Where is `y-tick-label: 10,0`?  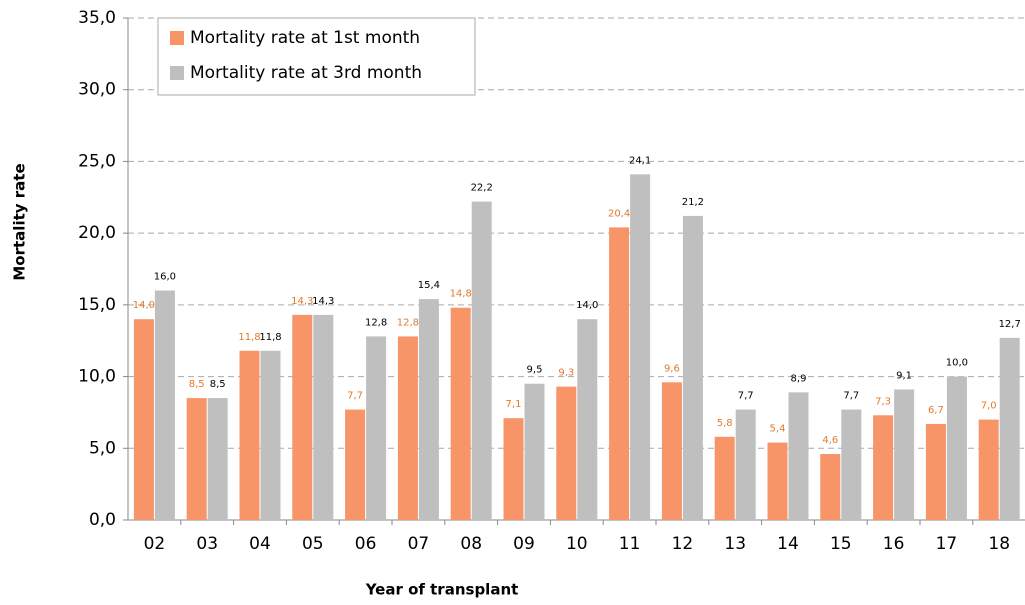
y-tick-label: 10,0 is located at coordinates (97, 377).